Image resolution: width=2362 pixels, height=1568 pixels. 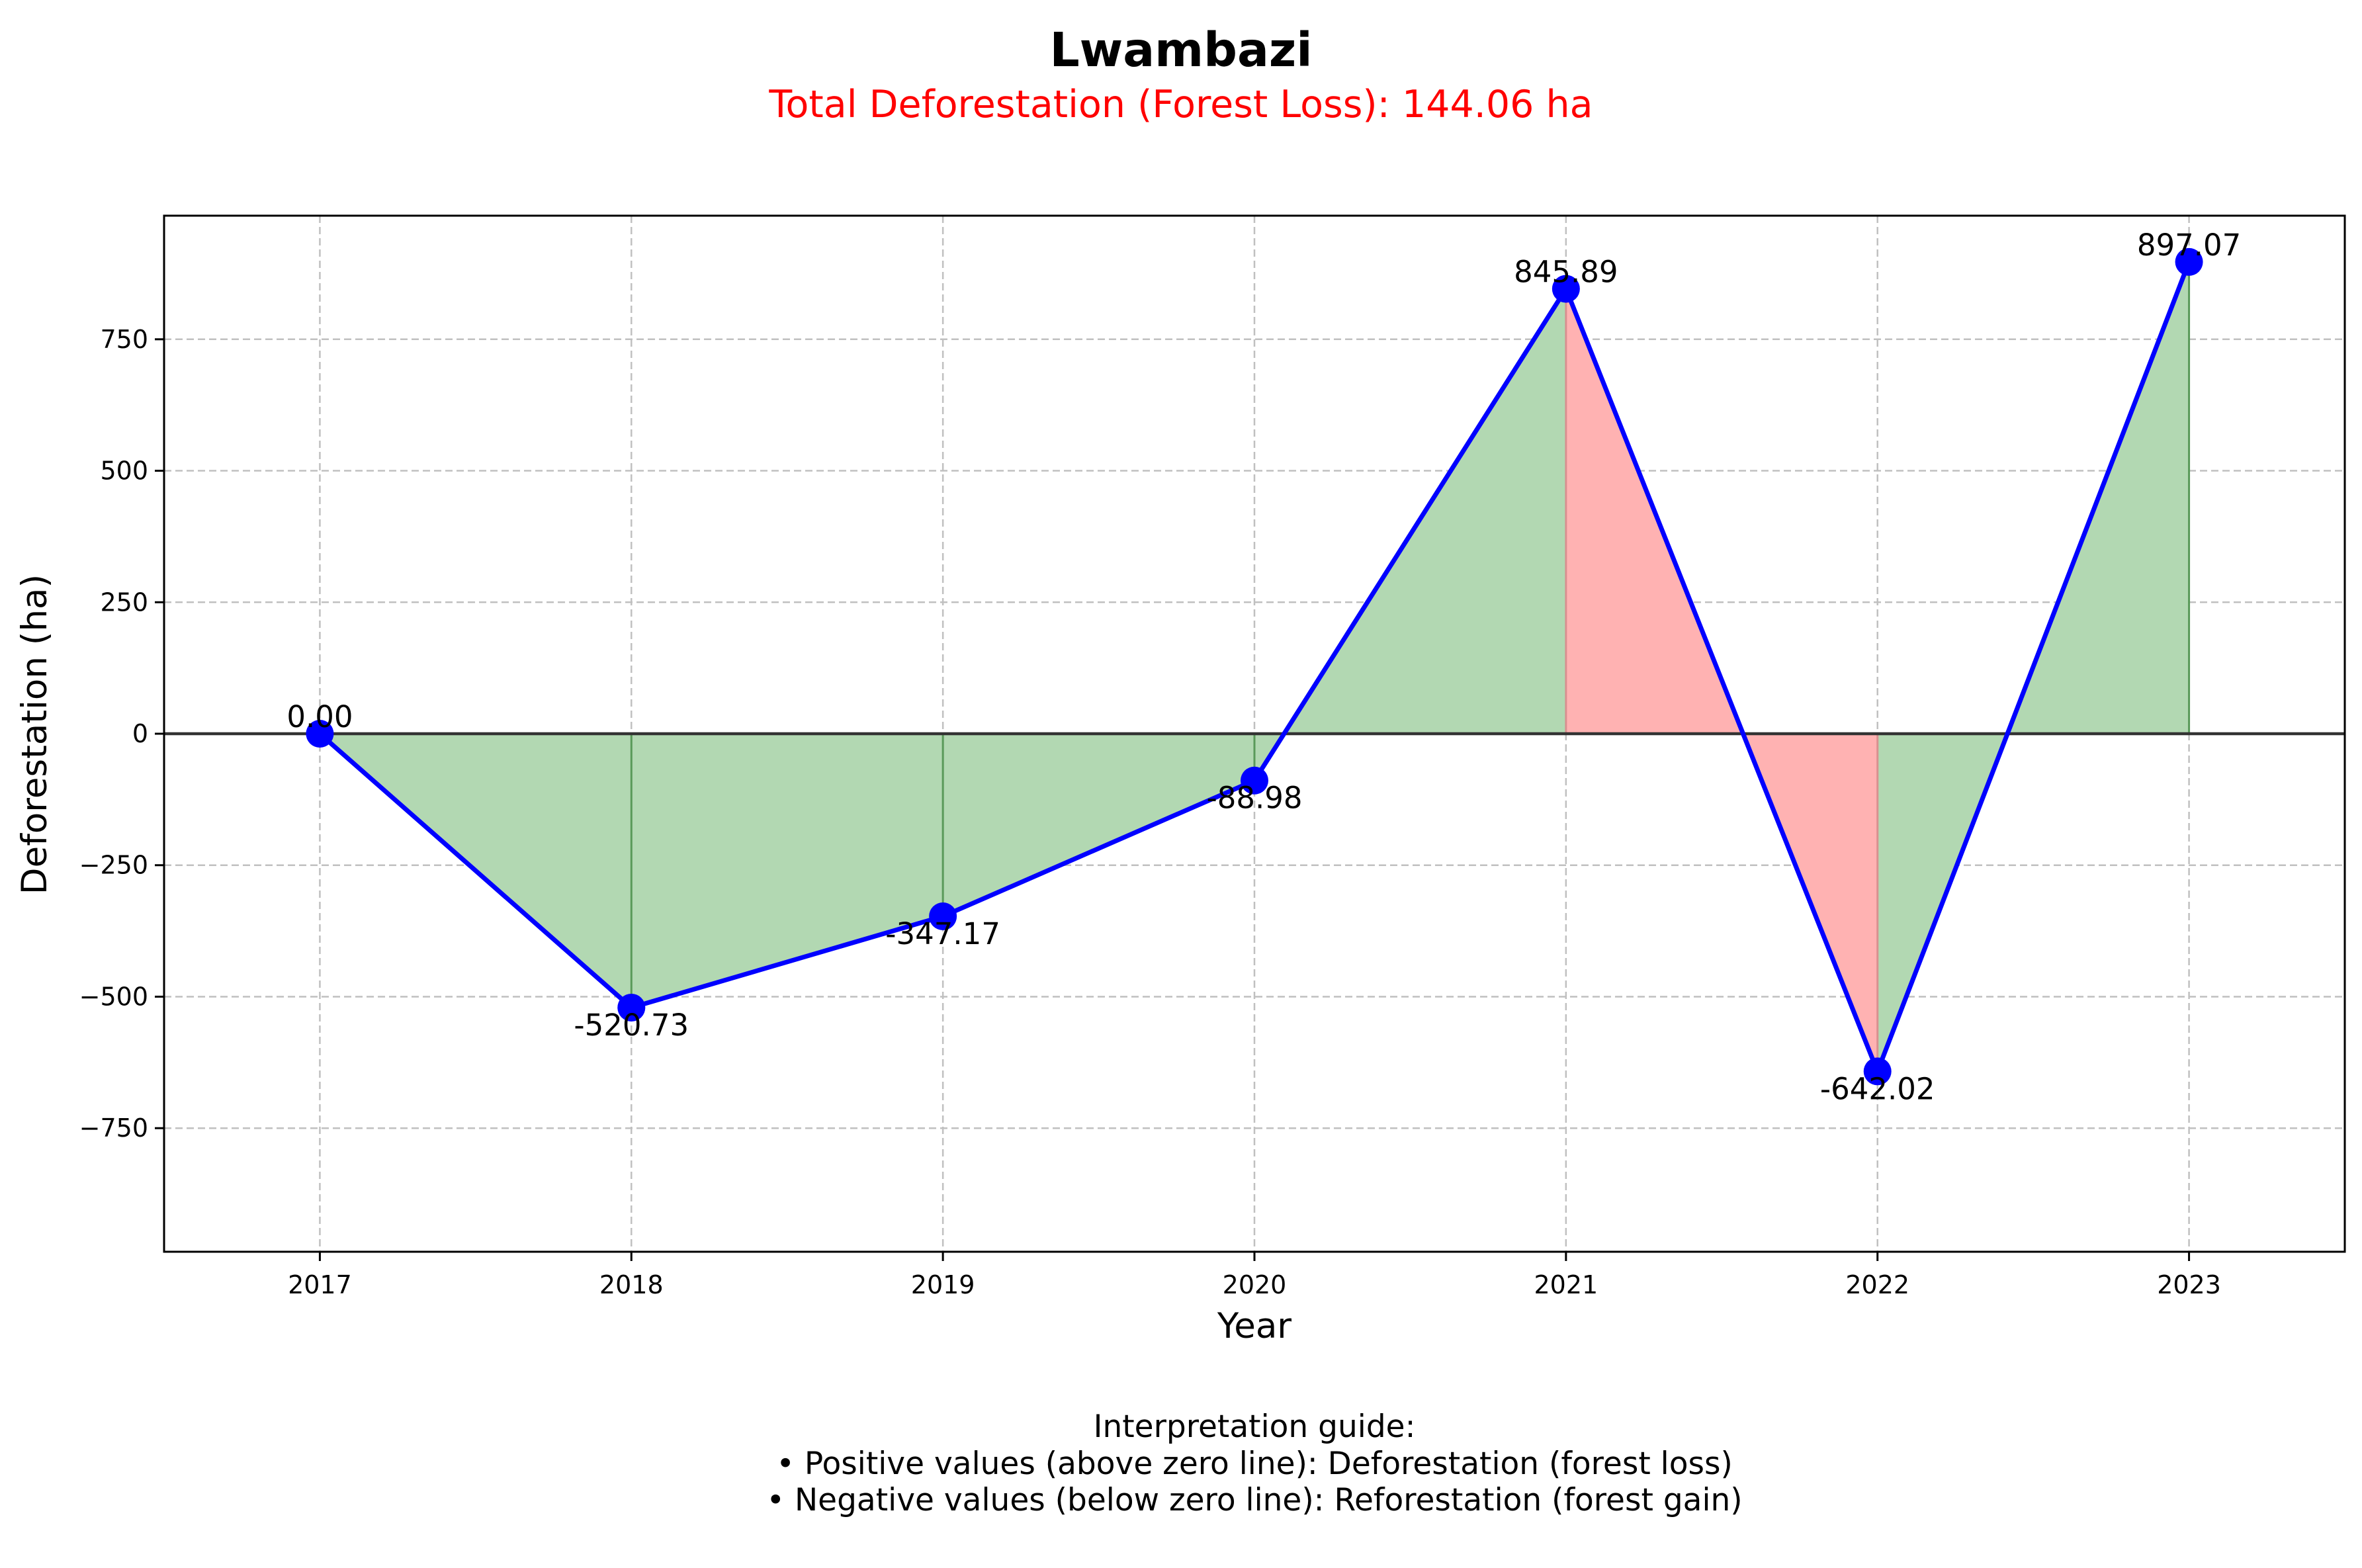 What do you see at coordinates (2189, 1285) in the screenshot?
I see `x-tick-label-2023: 2023` at bounding box center [2189, 1285].